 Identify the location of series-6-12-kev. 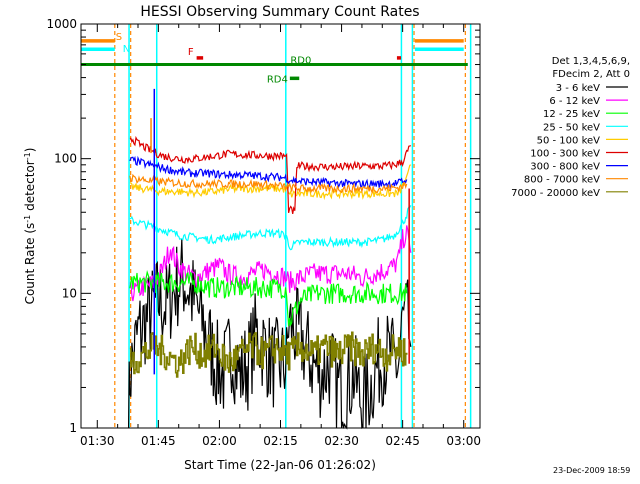
(270, 263).